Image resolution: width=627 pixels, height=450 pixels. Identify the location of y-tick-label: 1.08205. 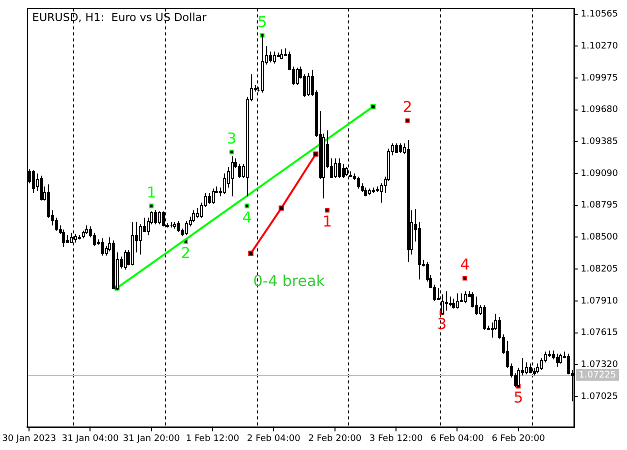
(599, 269).